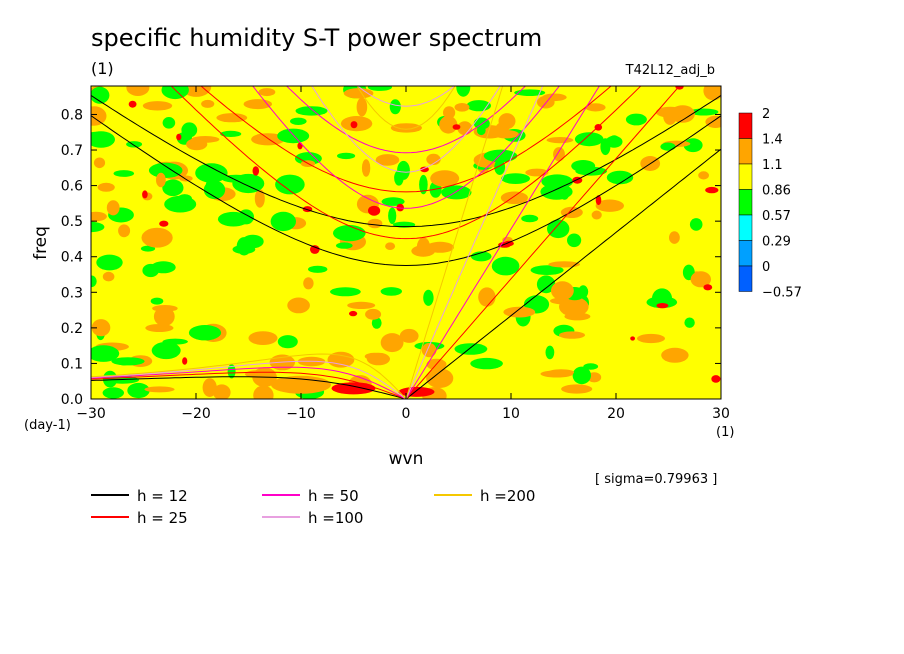 Image resolution: width=904 pixels, height=654 pixels. I want to click on y-unit-label: (day-1), so click(47, 425).